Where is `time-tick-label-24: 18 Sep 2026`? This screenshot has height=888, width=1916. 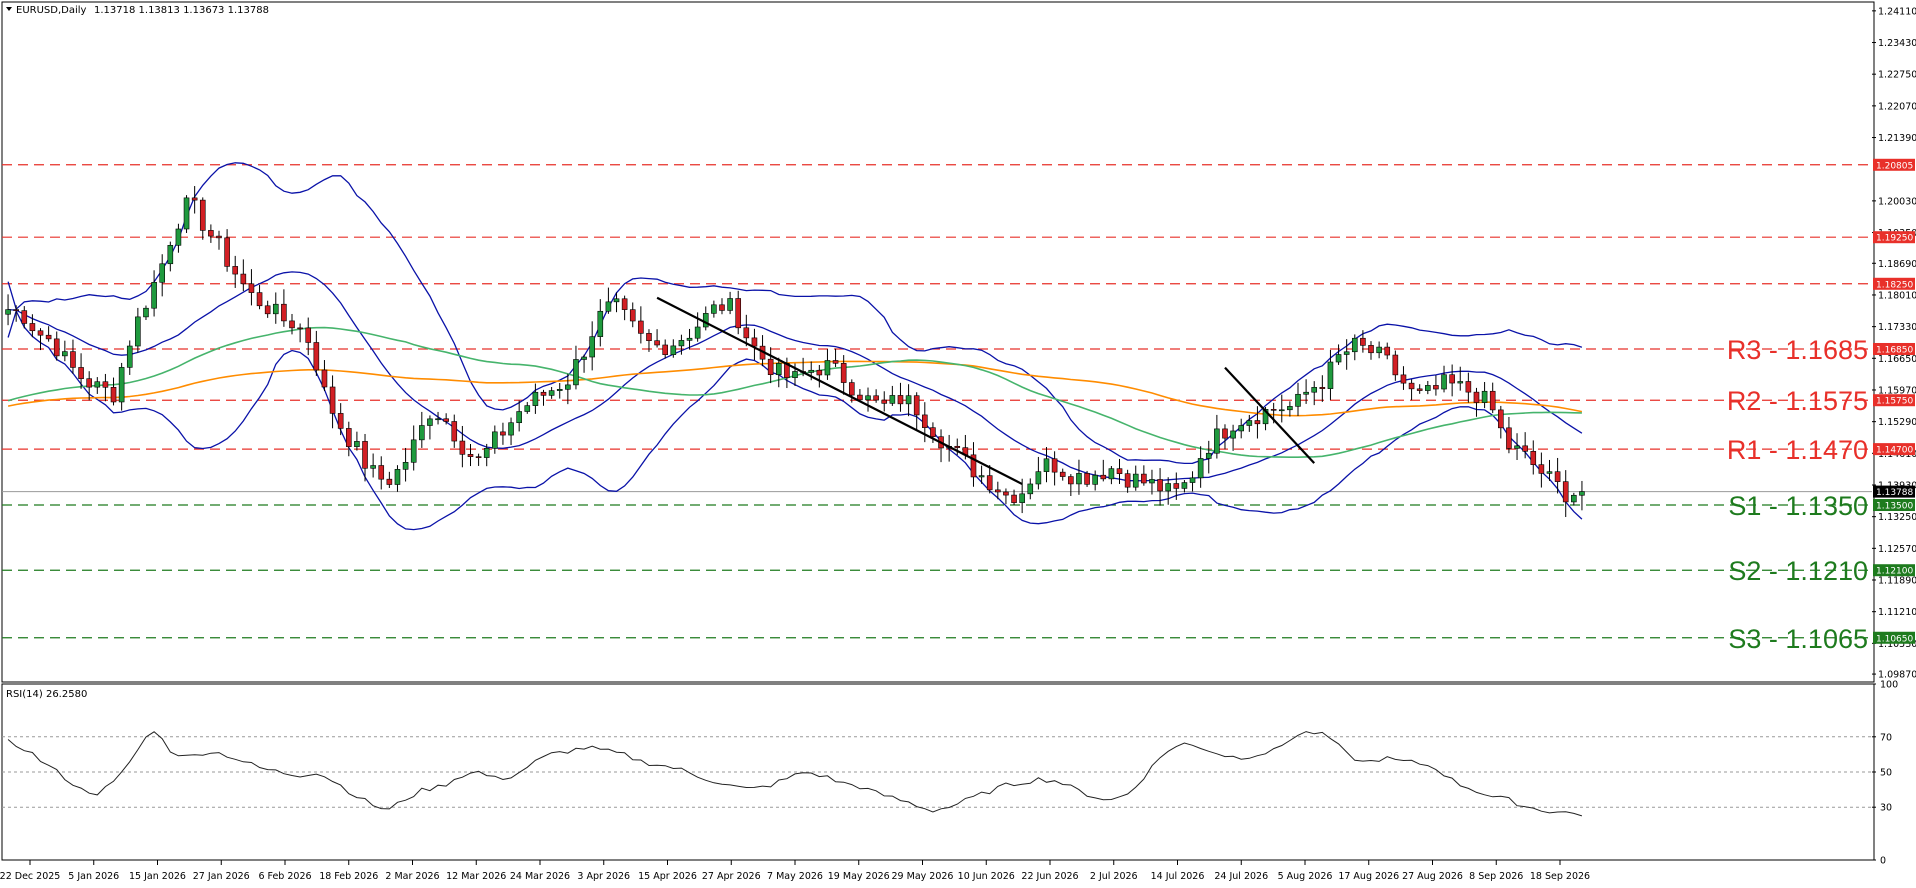
time-tick-label-24: 18 Sep 2026 is located at coordinates (1560, 876).